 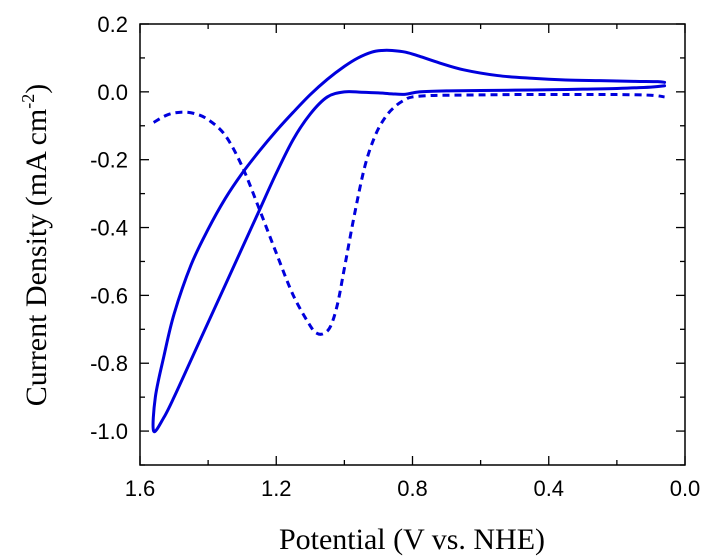 I want to click on y-tick-label: 0.2, so click(x=112, y=24).